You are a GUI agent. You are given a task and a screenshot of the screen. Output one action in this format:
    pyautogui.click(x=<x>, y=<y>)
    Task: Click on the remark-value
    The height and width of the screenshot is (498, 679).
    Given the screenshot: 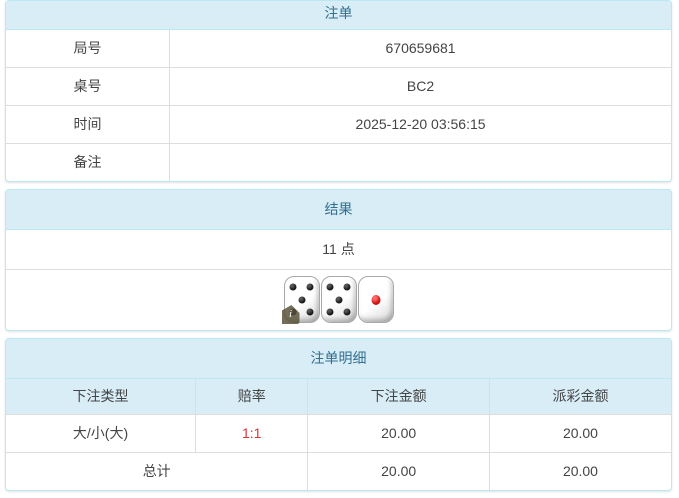 What is the action you would take?
    pyautogui.click(x=420, y=162)
    